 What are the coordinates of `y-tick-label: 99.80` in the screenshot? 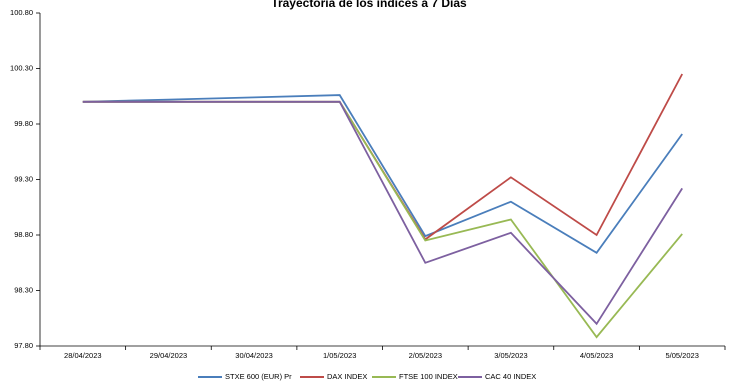 It's located at (23, 123).